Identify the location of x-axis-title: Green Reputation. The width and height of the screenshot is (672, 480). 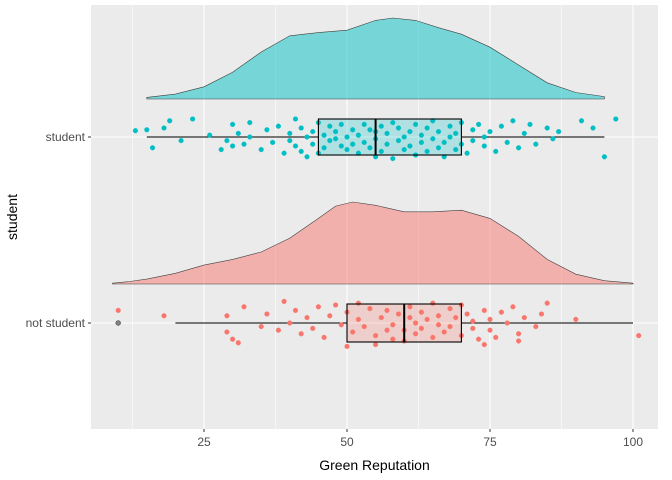
(374, 465).